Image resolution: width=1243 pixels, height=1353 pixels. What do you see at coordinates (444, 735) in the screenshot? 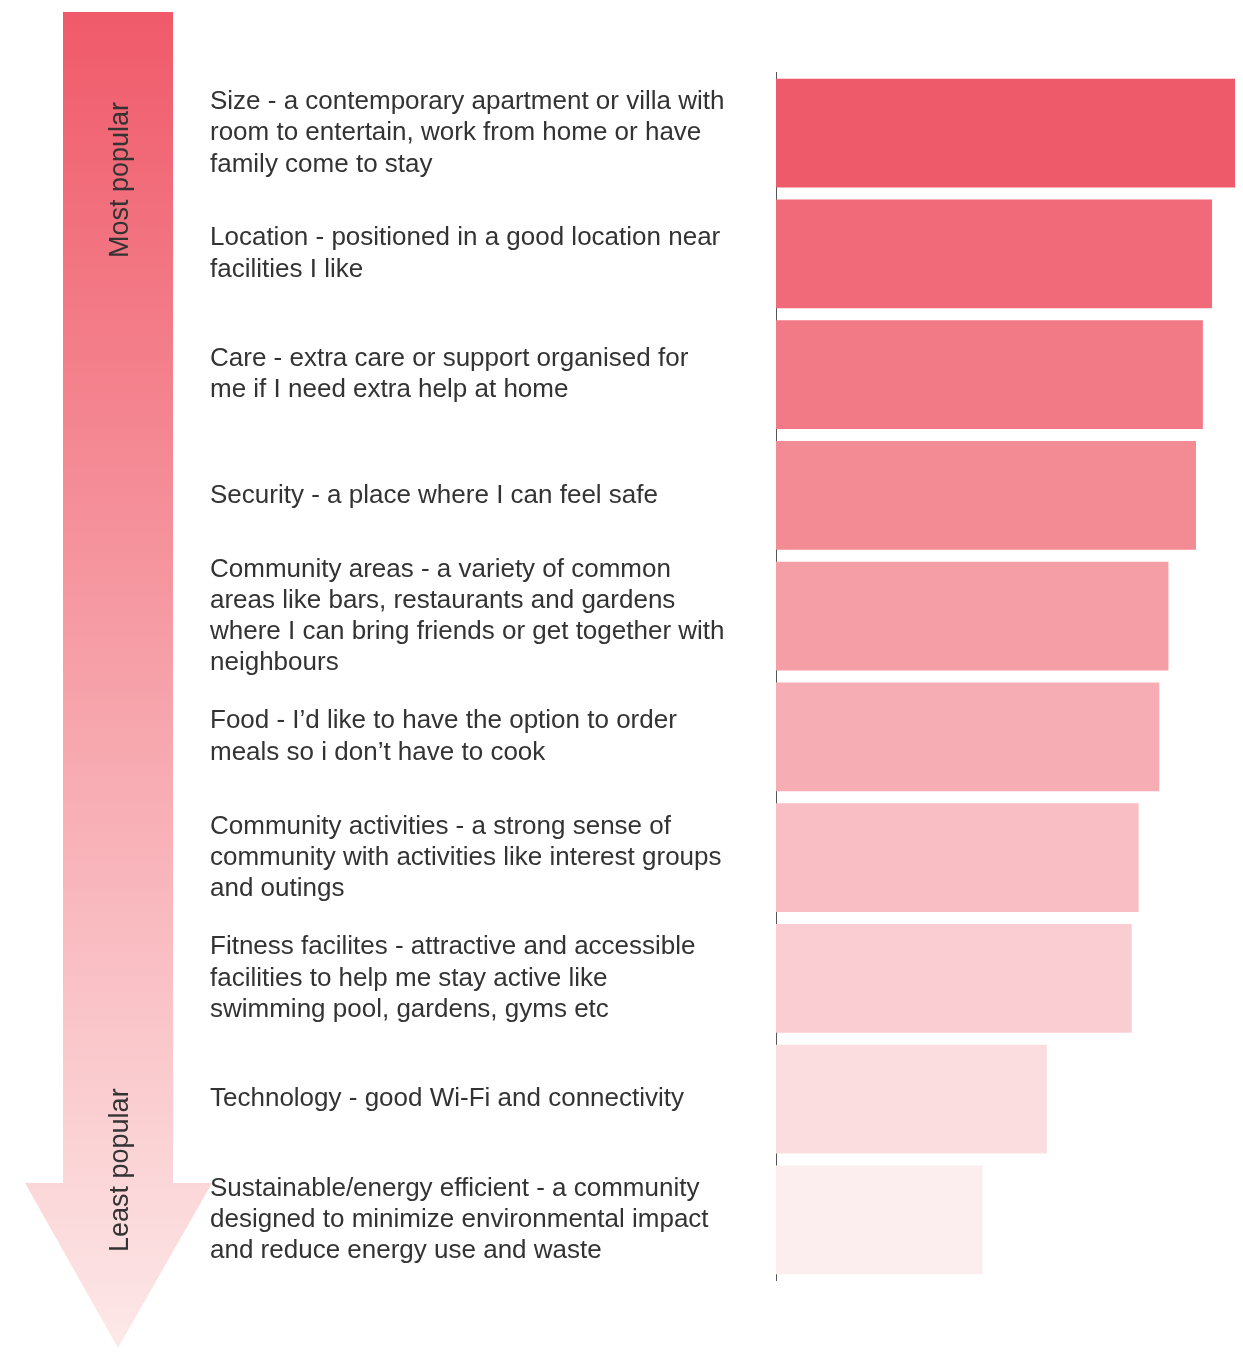
I see `y-tick-label: Food - I’d like to have the option to order meals so i don’t have to cook` at bounding box center [444, 735].